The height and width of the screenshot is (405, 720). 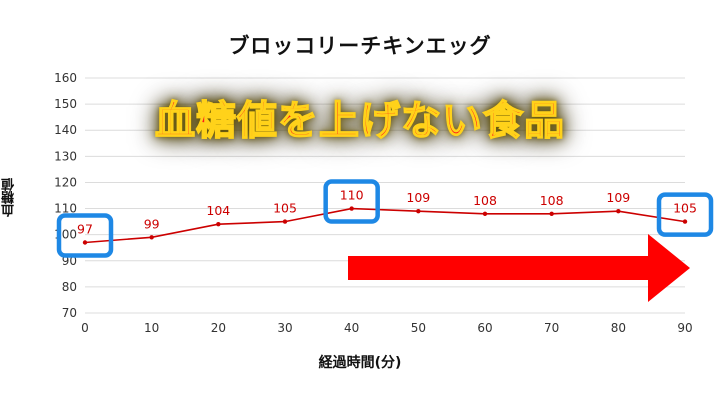 I want to click on x-tick-label: 20, so click(x=218, y=328).